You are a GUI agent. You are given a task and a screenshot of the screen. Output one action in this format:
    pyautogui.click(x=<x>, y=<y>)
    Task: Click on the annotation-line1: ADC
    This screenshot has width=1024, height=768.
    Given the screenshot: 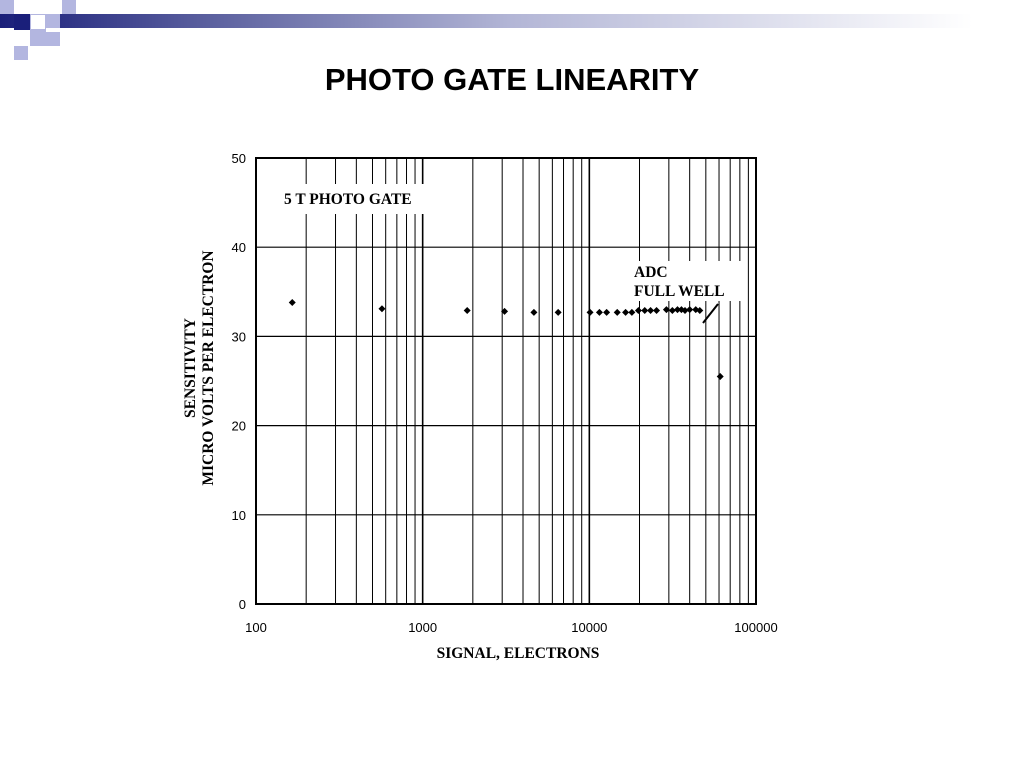 What is the action you would take?
    pyautogui.click(x=651, y=272)
    